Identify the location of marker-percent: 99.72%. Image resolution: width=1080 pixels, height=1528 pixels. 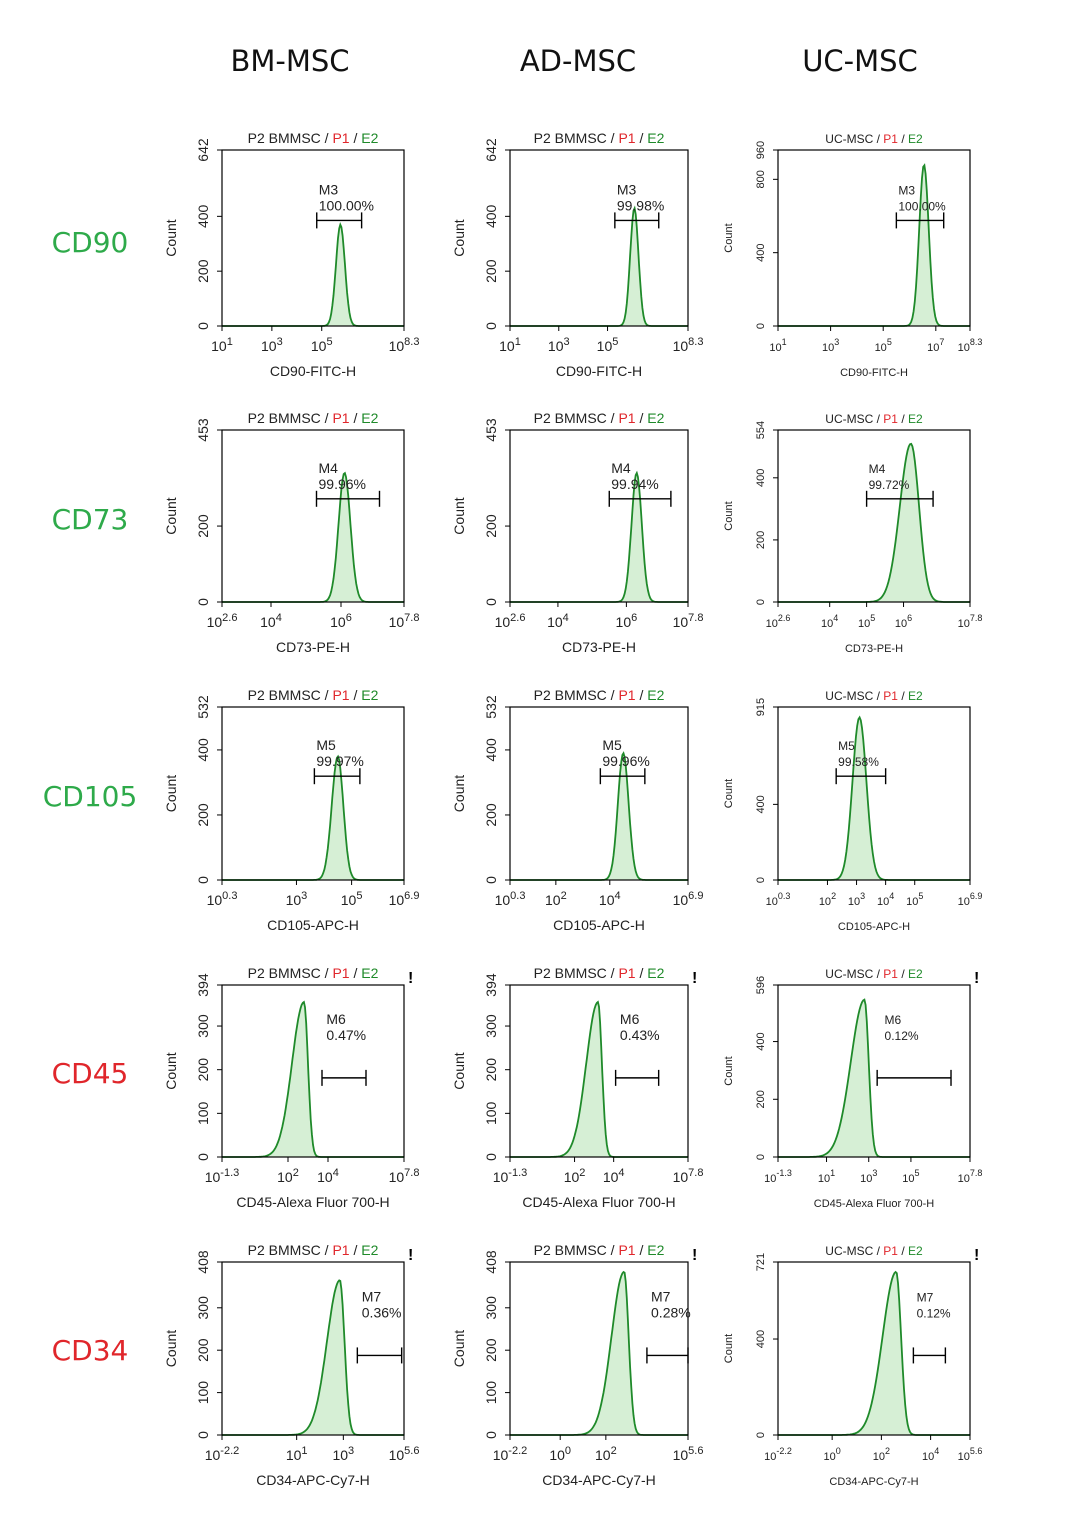
(889, 485).